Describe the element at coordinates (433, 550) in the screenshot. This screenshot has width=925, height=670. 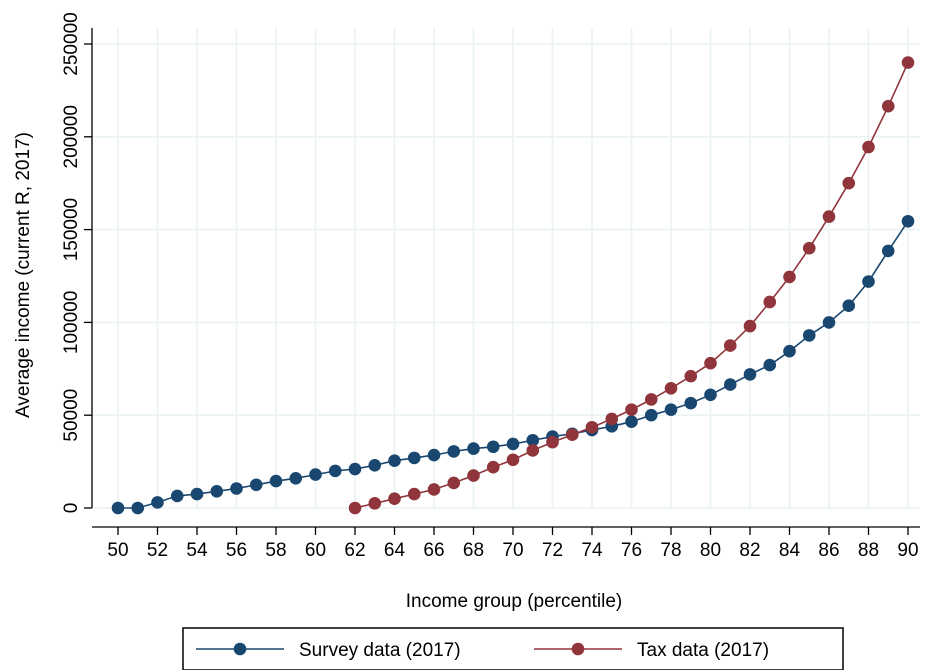
I see `x-tick-label: 66` at that location.